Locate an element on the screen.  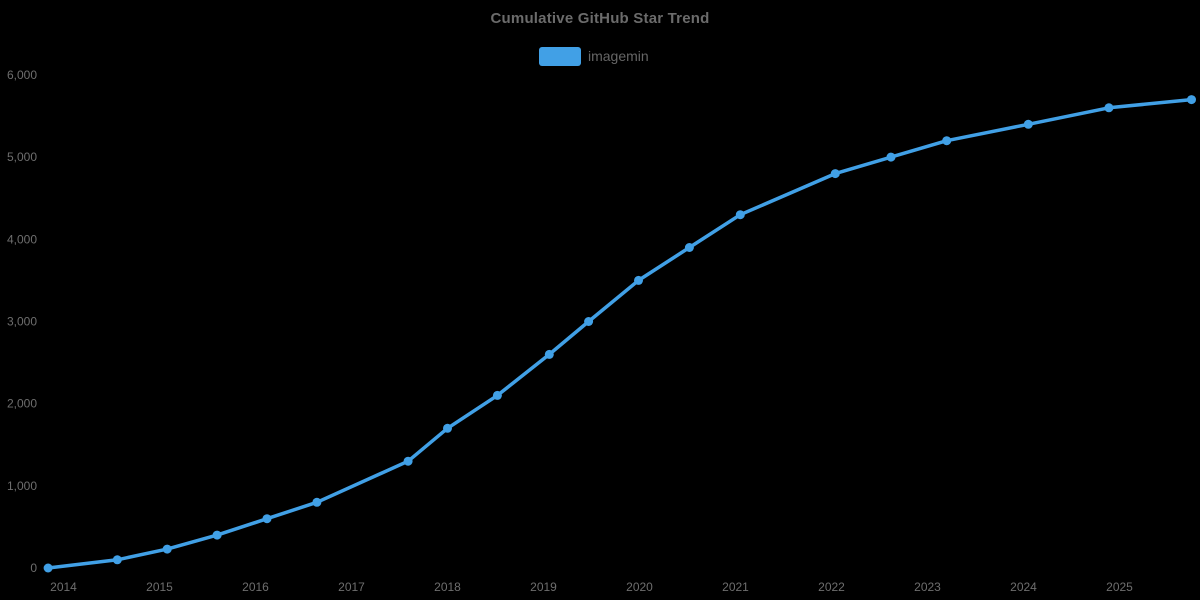
x-axis-tick-label: 2023 is located at coordinates (927, 587).